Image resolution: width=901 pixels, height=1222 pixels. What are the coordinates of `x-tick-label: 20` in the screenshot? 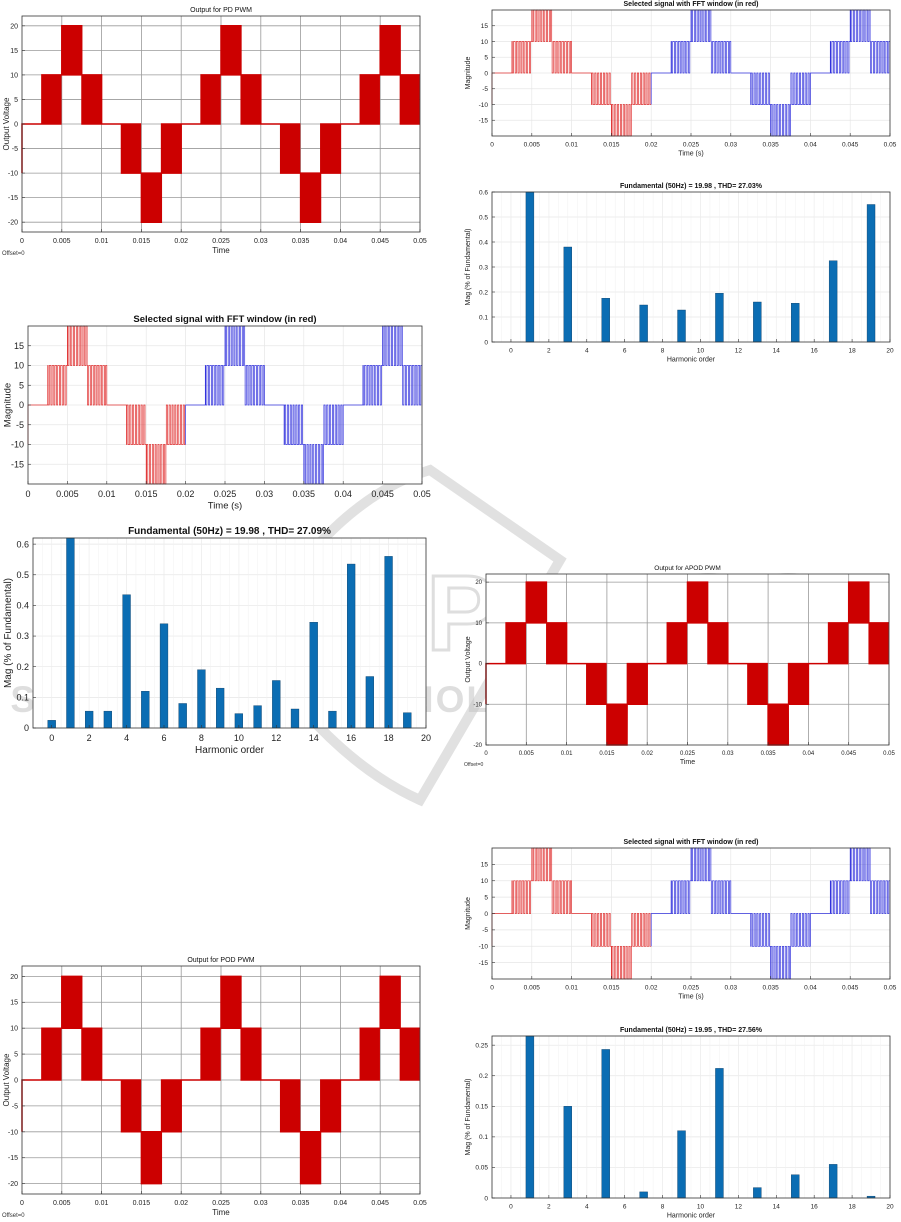 It's located at (890, 351).